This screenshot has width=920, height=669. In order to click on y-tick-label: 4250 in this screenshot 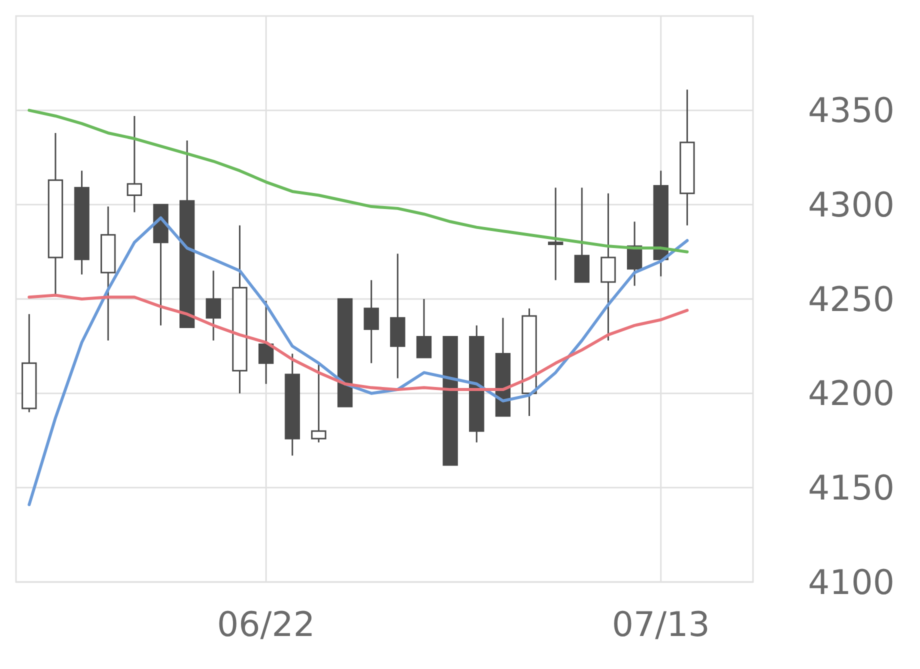, I will do `click(851, 300)`.